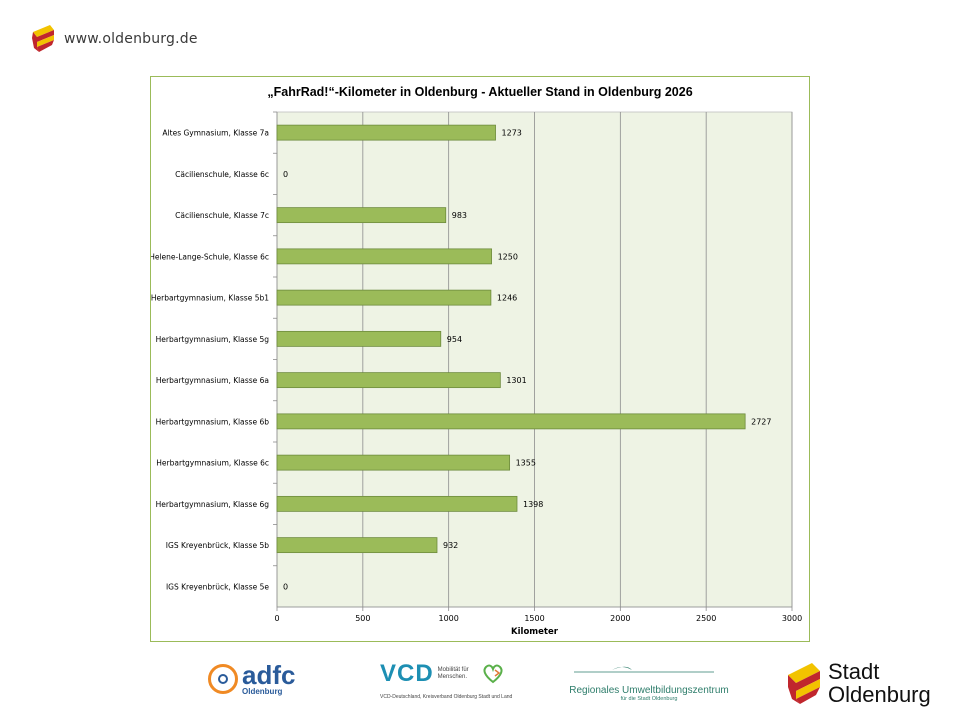  What do you see at coordinates (269, 675) in the screenshot?
I see `adfc-name: adfc` at bounding box center [269, 675].